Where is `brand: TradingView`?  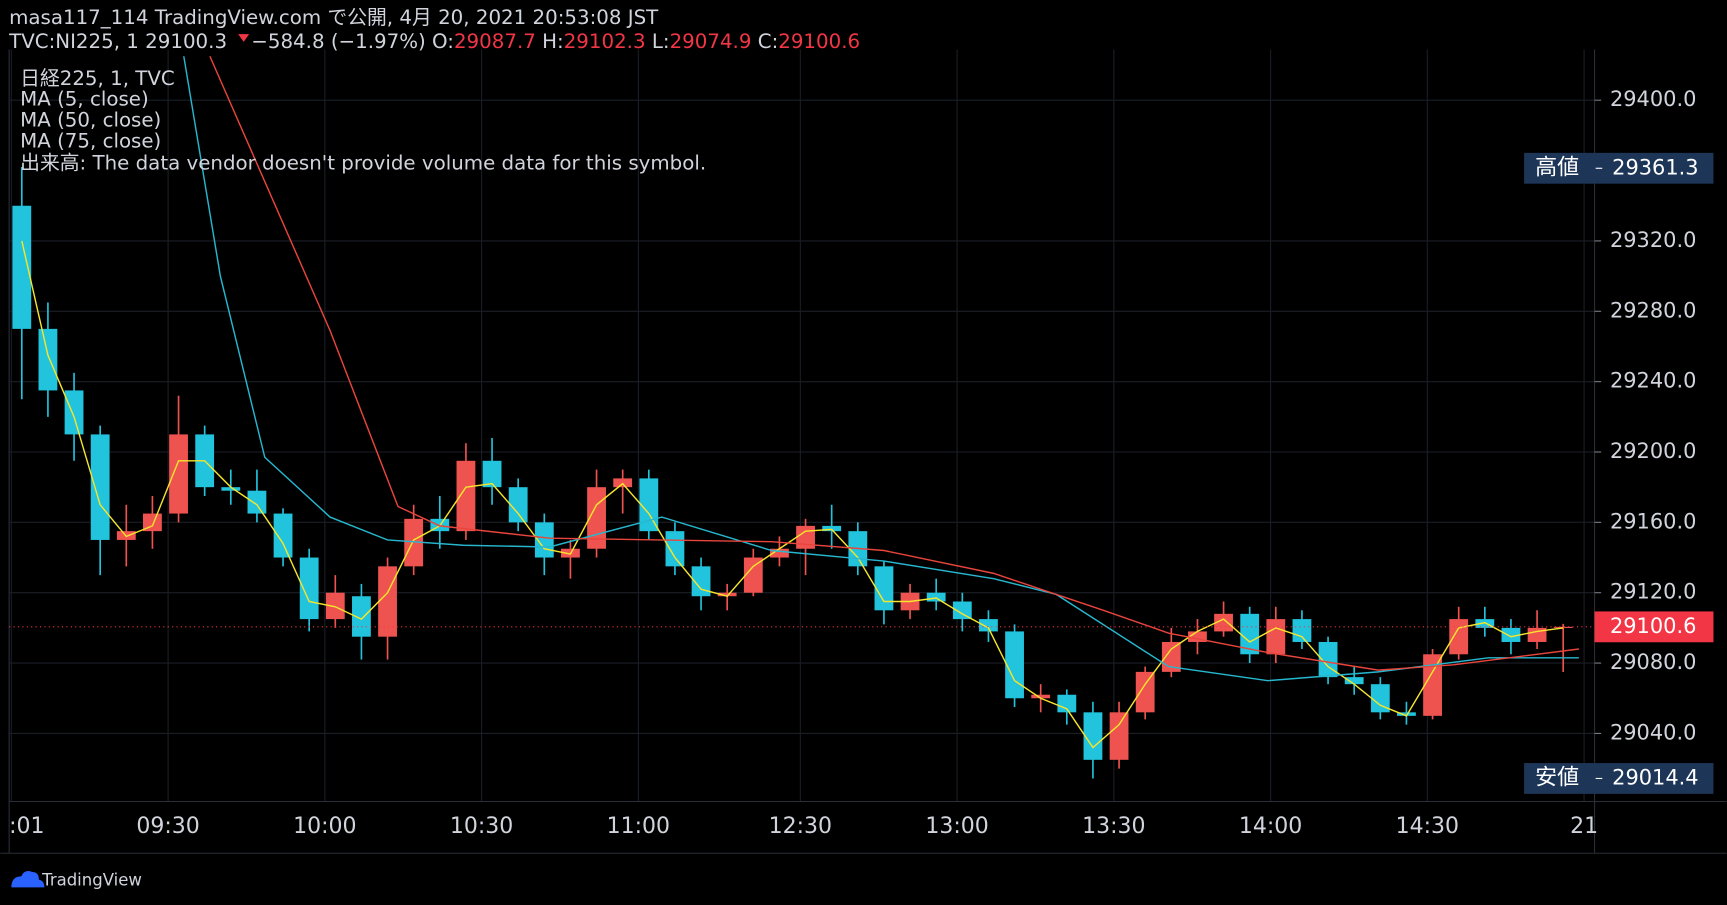
brand: TradingView is located at coordinates (91, 879).